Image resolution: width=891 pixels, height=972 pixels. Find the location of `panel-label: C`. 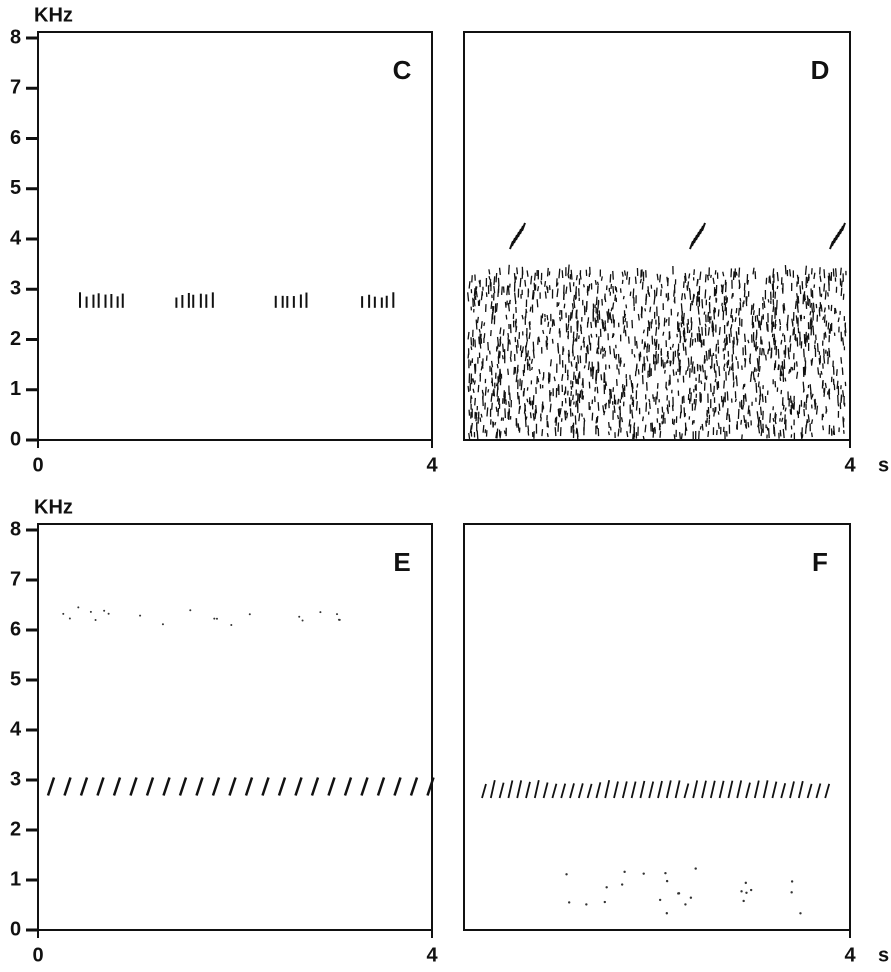

panel-label: C is located at coordinates (402, 70).